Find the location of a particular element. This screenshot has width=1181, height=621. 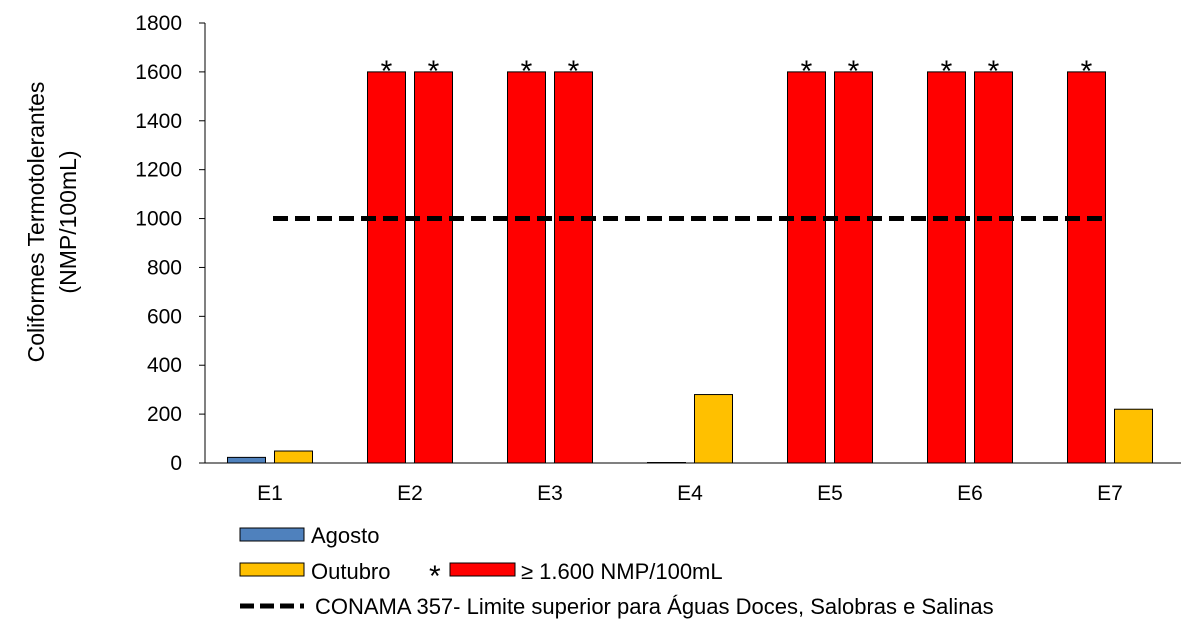

y-tick-label: 0 is located at coordinates (176, 463).